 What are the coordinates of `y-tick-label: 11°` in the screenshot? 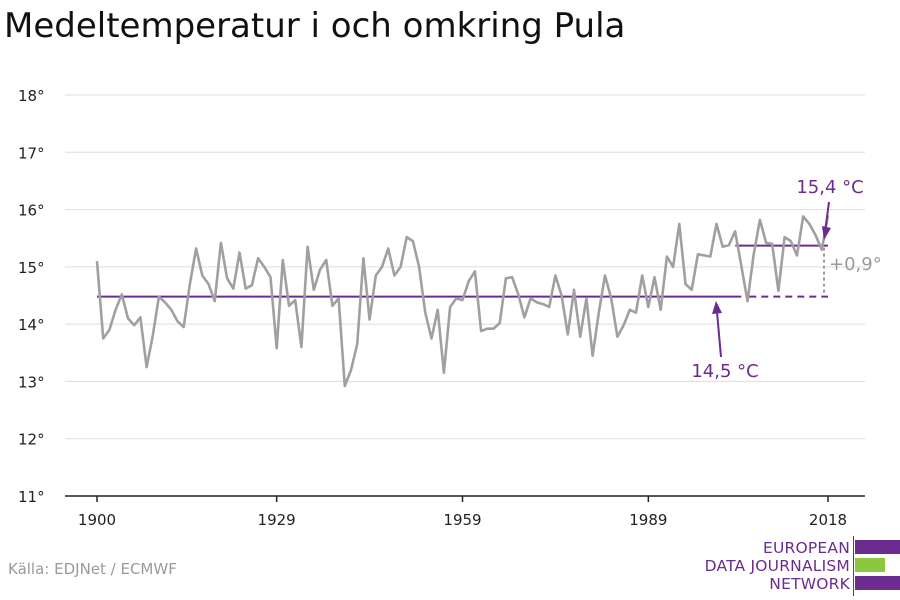 It's located at (31, 497).